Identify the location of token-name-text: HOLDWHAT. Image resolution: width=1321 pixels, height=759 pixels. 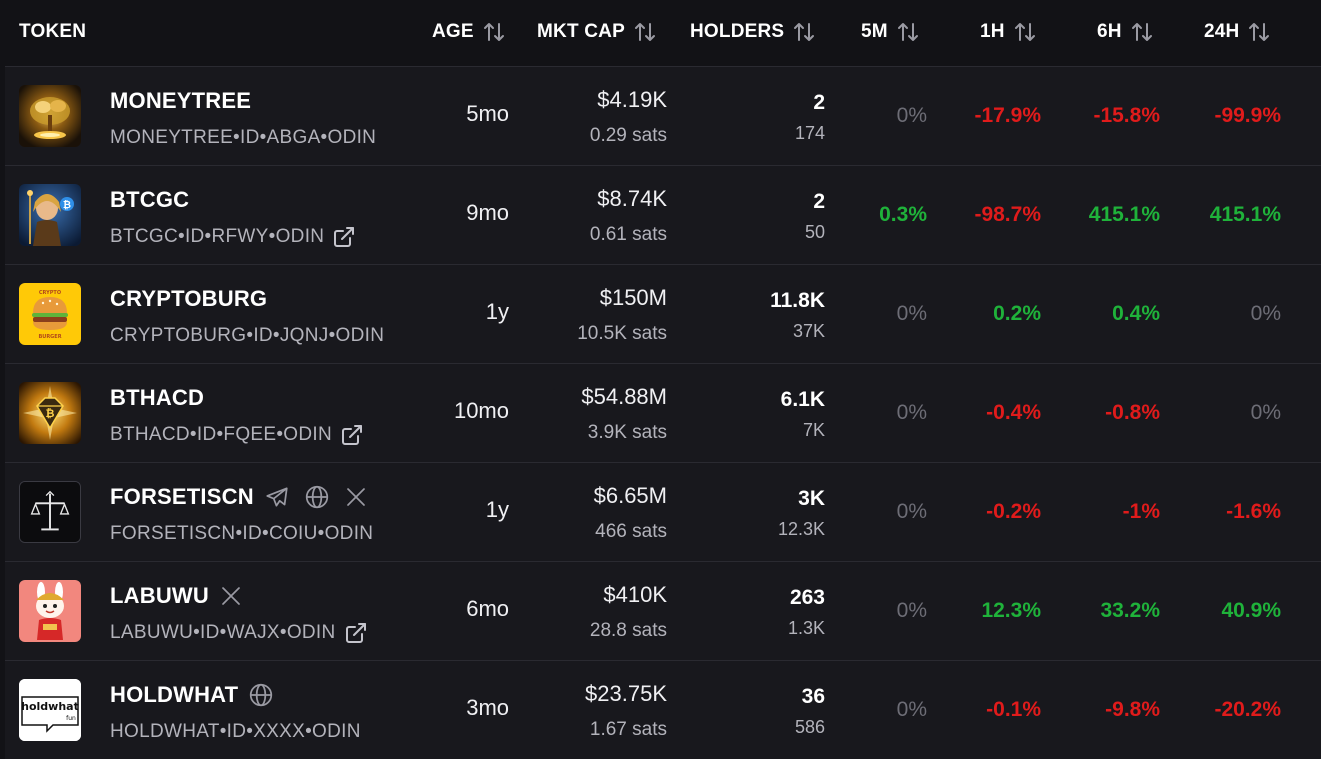
(174, 694).